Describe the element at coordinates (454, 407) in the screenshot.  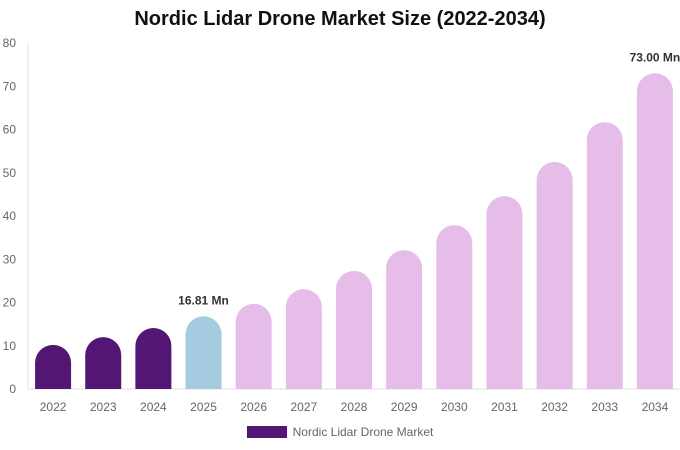
I see `x-tick-label: 2030` at that location.